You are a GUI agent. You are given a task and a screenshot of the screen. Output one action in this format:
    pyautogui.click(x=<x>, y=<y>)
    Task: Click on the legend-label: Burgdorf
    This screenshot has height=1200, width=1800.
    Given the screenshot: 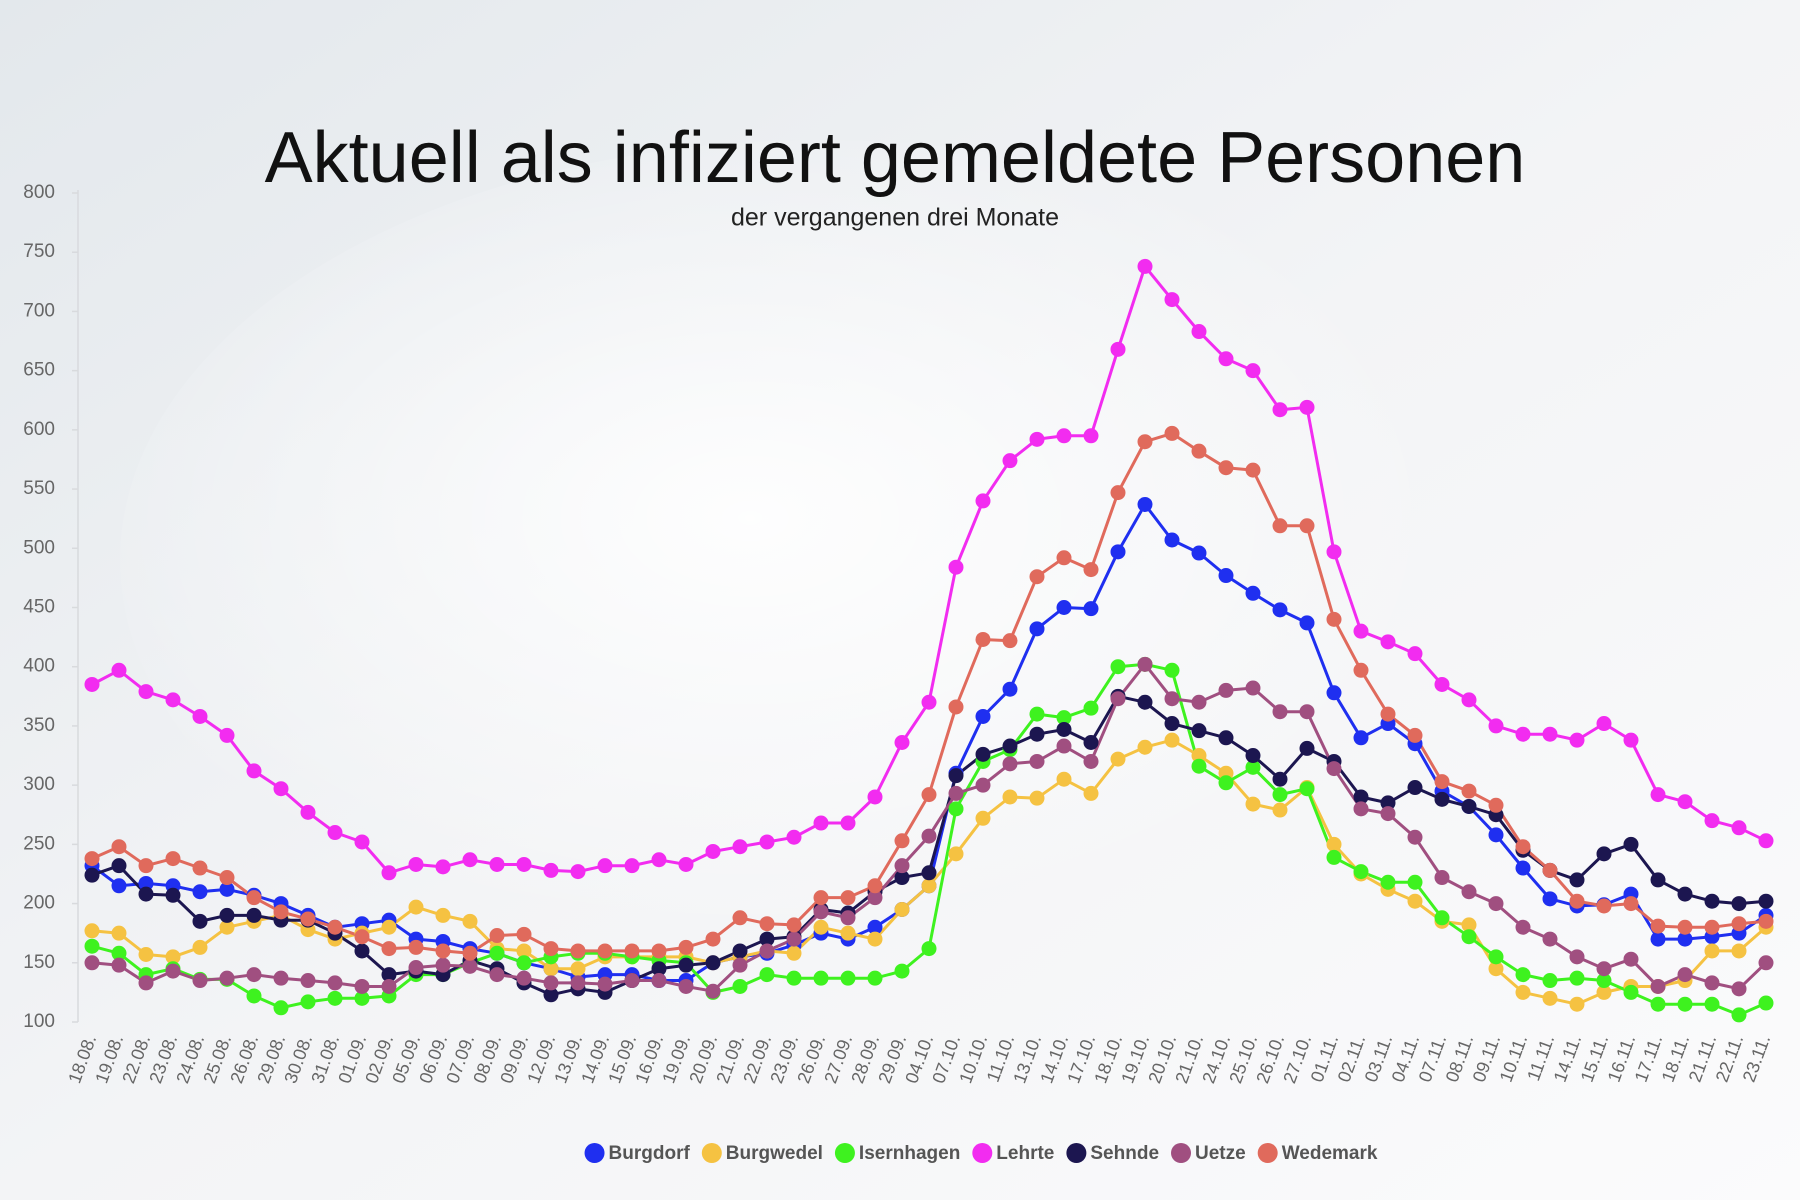 What is the action you would take?
    pyautogui.click(x=650, y=1153)
    